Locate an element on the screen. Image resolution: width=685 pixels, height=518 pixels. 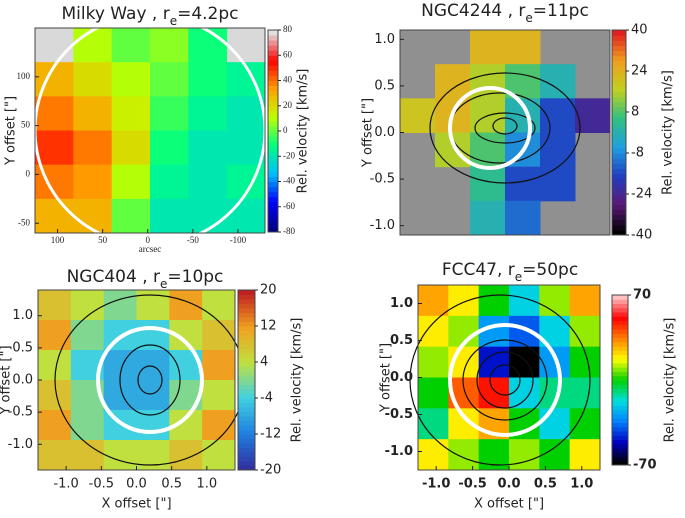
y-tick-label: -0.5 is located at coordinates (382, 179).